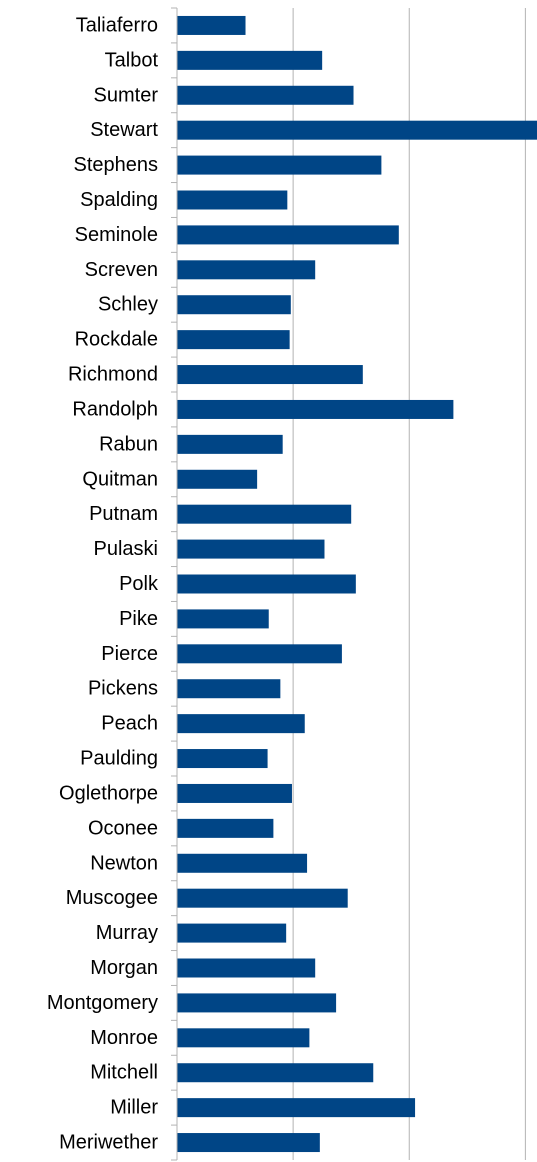 The height and width of the screenshot is (1162, 537). Describe the element at coordinates (242, 863) in the screenshot. I see `bar-newton` at that location.